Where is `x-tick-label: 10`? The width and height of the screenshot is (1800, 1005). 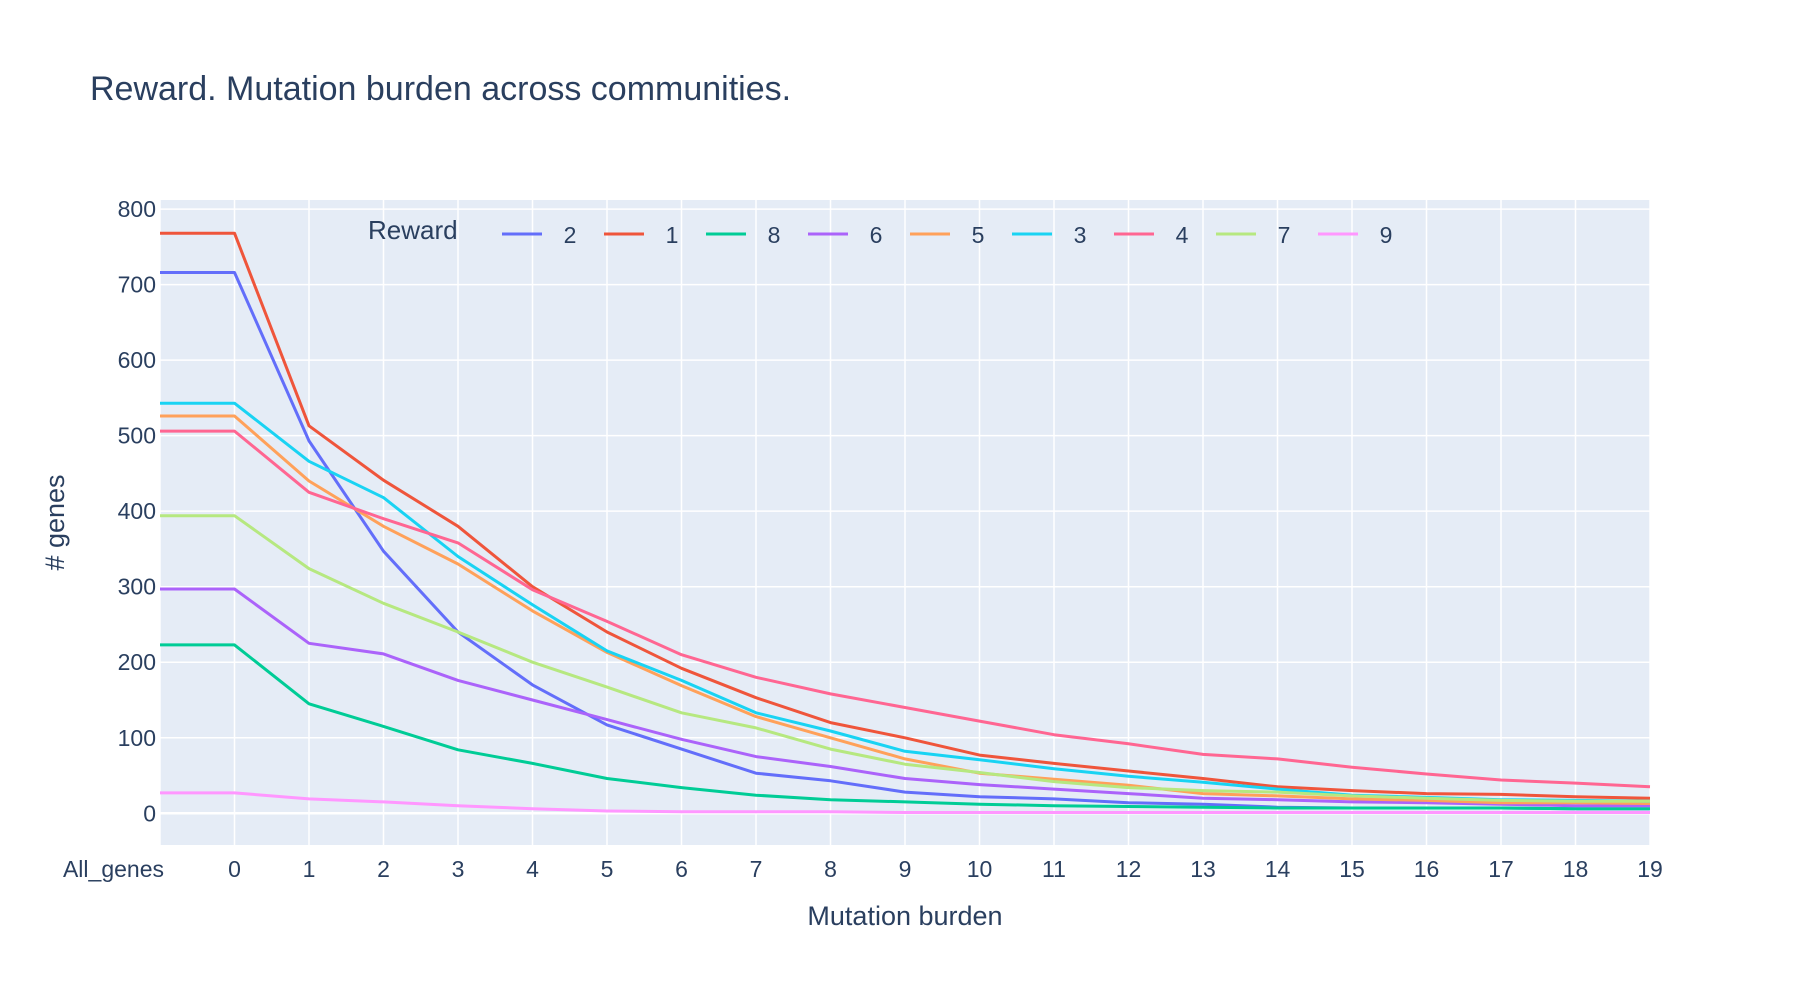
x-tick-label: 10 is located at coordinates (980, 869).